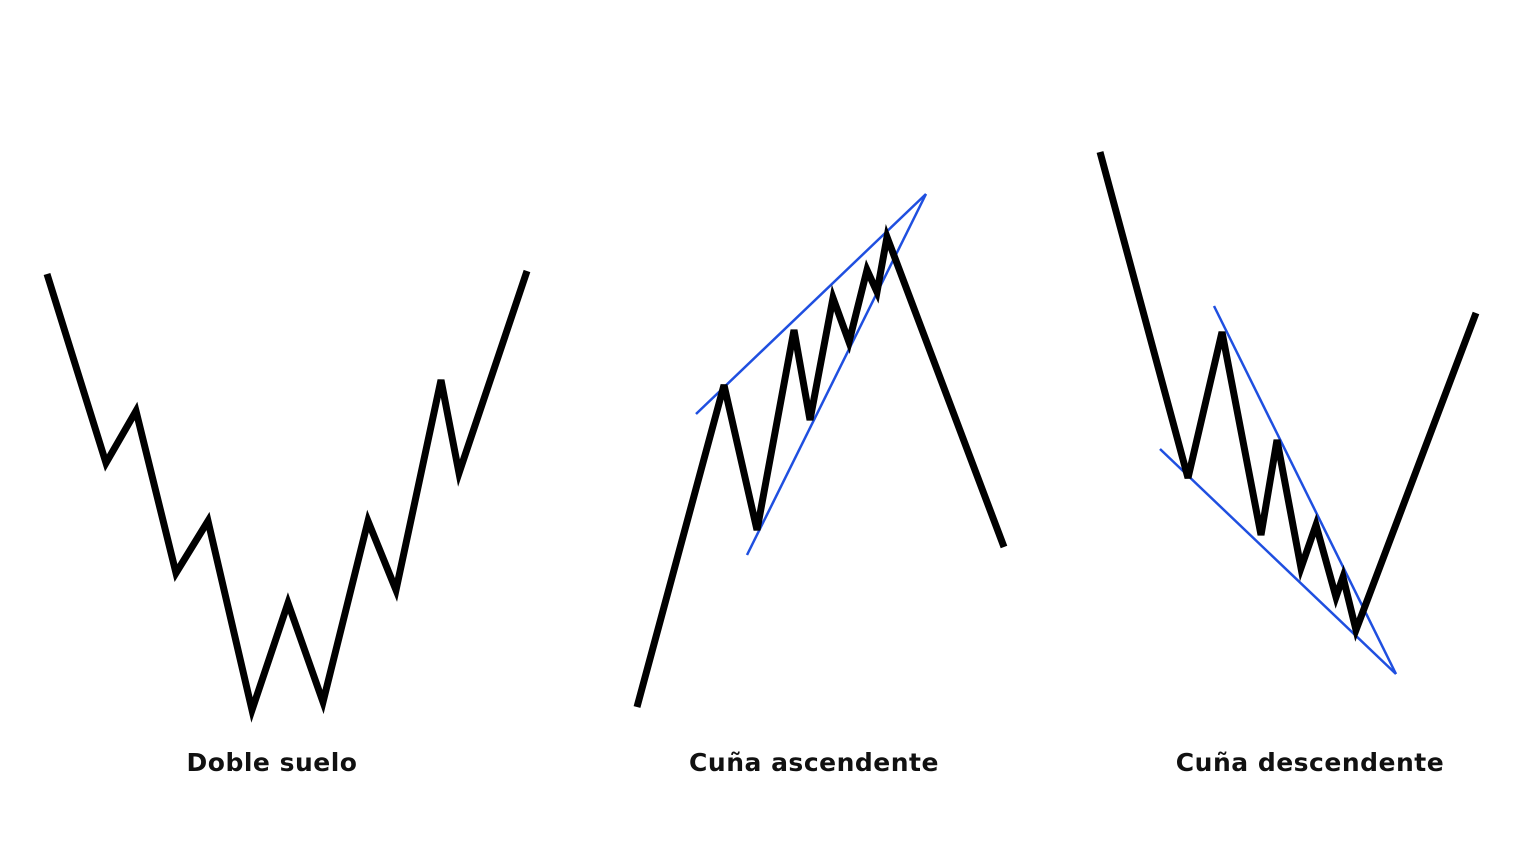  What do you see at coordinates (811, 304) in the screenshot?
I see `rising-wedge-upper-trendline` at bounding box center [811, 304].